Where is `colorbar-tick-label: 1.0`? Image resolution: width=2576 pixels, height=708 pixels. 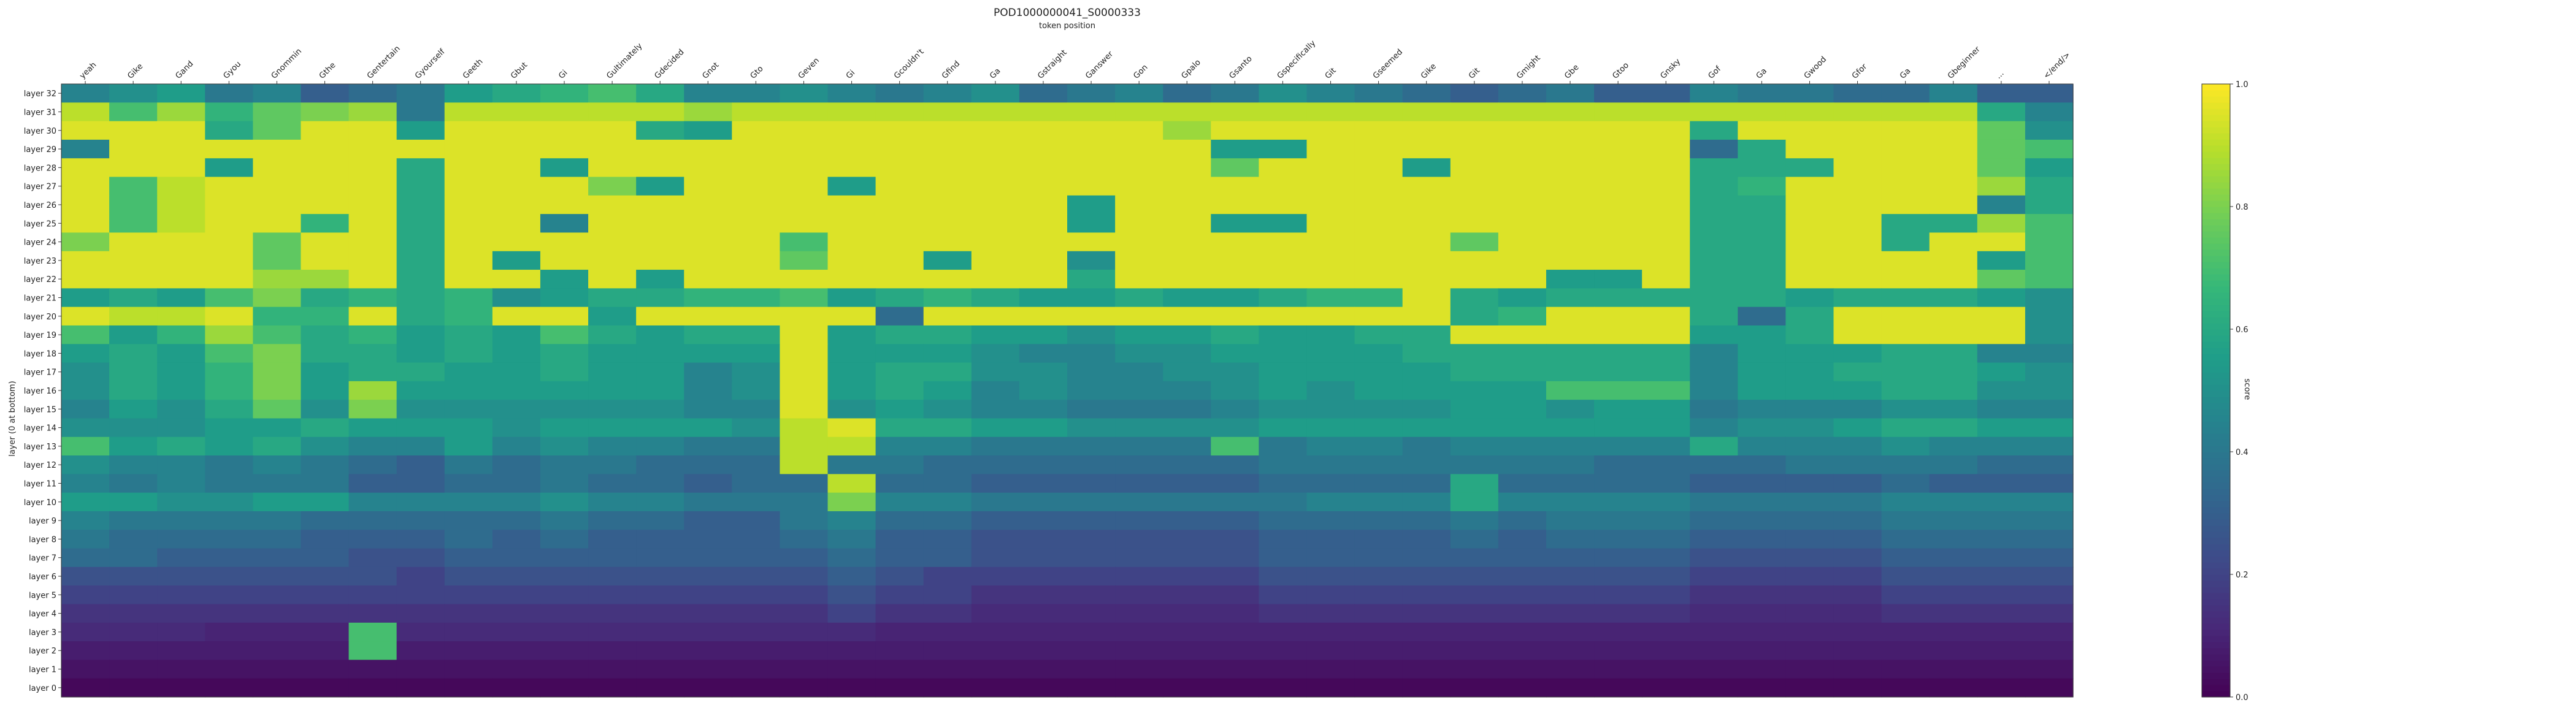 colorbar-tick-label: 1.0 is located at coordinates (2242, 84).